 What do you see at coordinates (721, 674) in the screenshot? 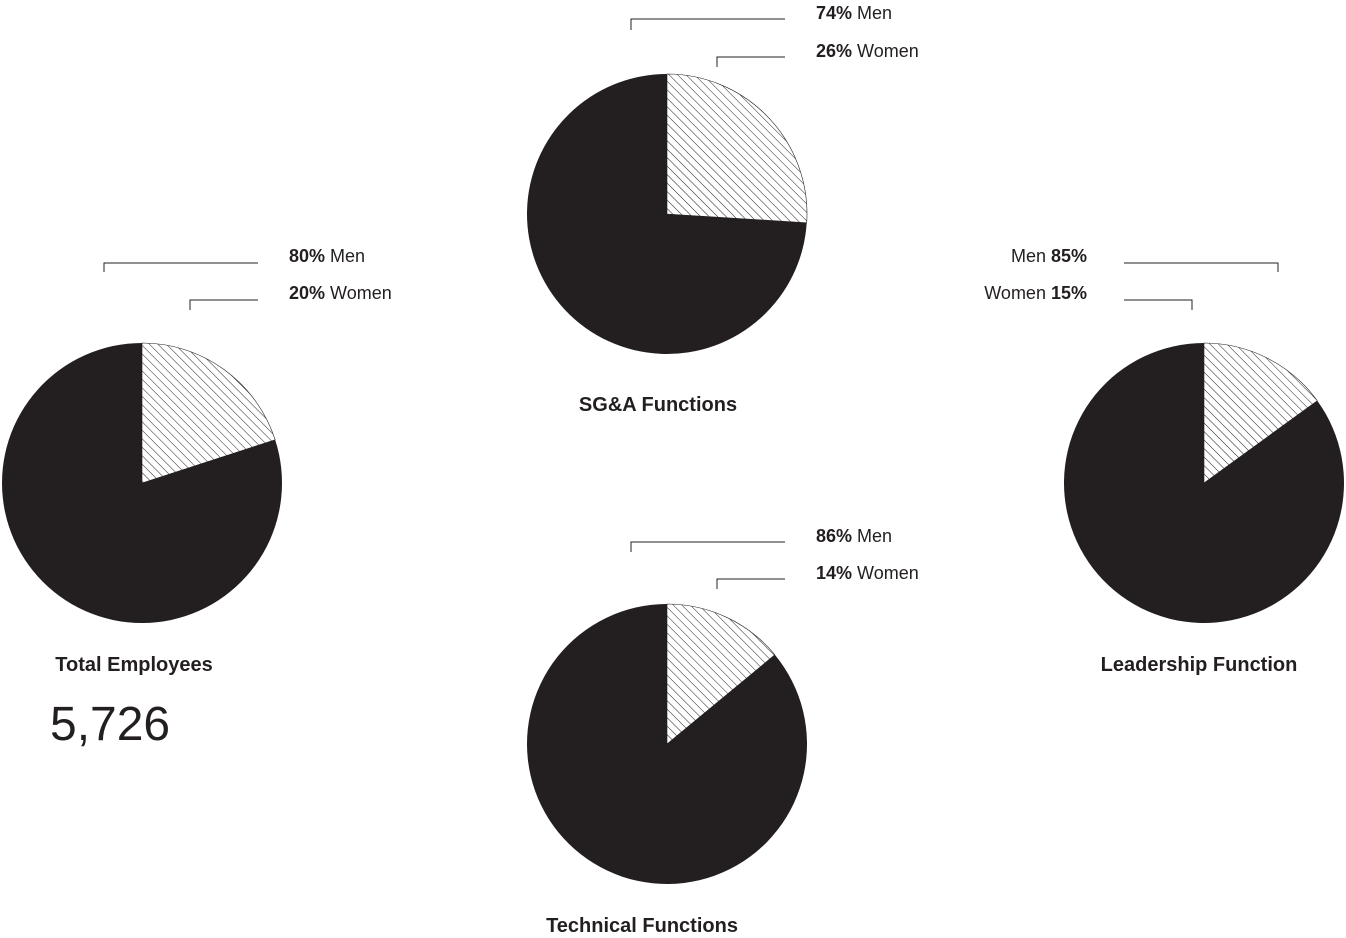
I see `slice-women-technical` at bounding box center [721, 674].